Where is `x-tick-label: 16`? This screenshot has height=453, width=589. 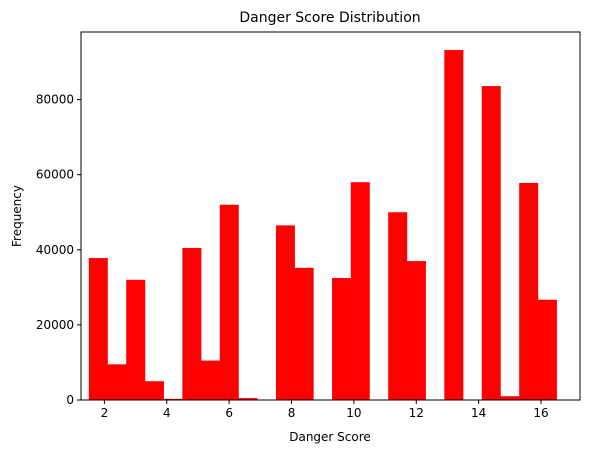
x-tick-label: 16 is located at coordinates (540, 413).